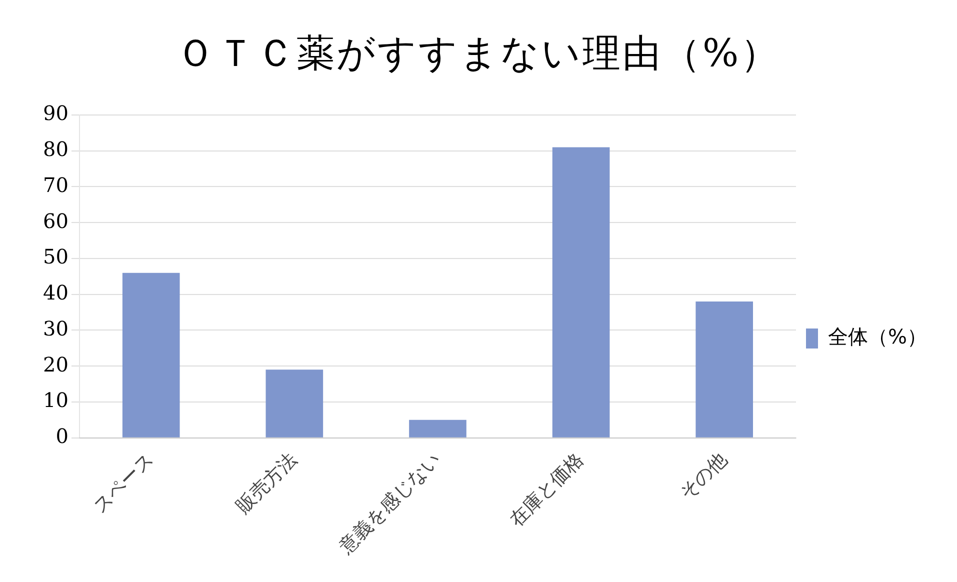  Describe the element at coordinates (55, 328) in the screenshot. I see `y-tick-label: 30` at that location.